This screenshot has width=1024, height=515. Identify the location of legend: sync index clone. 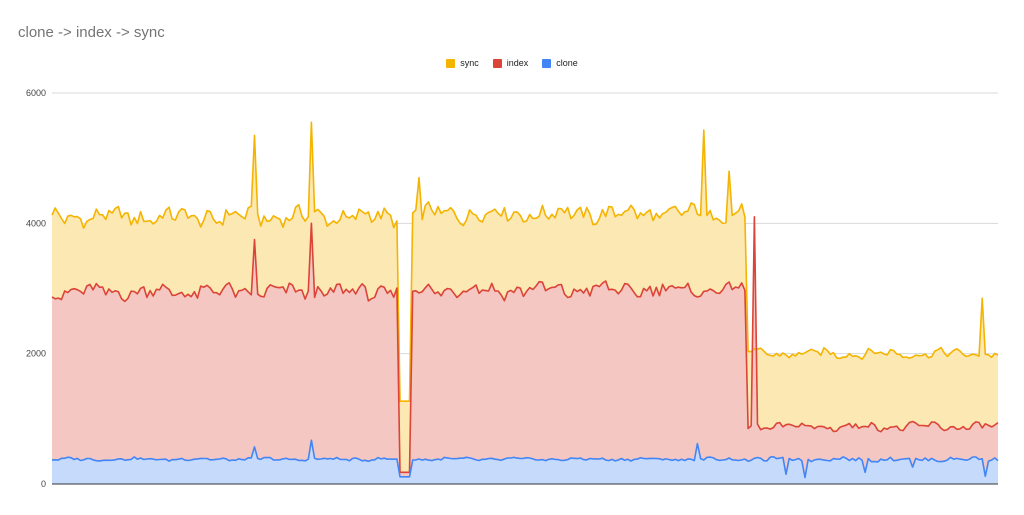
(512, 63).